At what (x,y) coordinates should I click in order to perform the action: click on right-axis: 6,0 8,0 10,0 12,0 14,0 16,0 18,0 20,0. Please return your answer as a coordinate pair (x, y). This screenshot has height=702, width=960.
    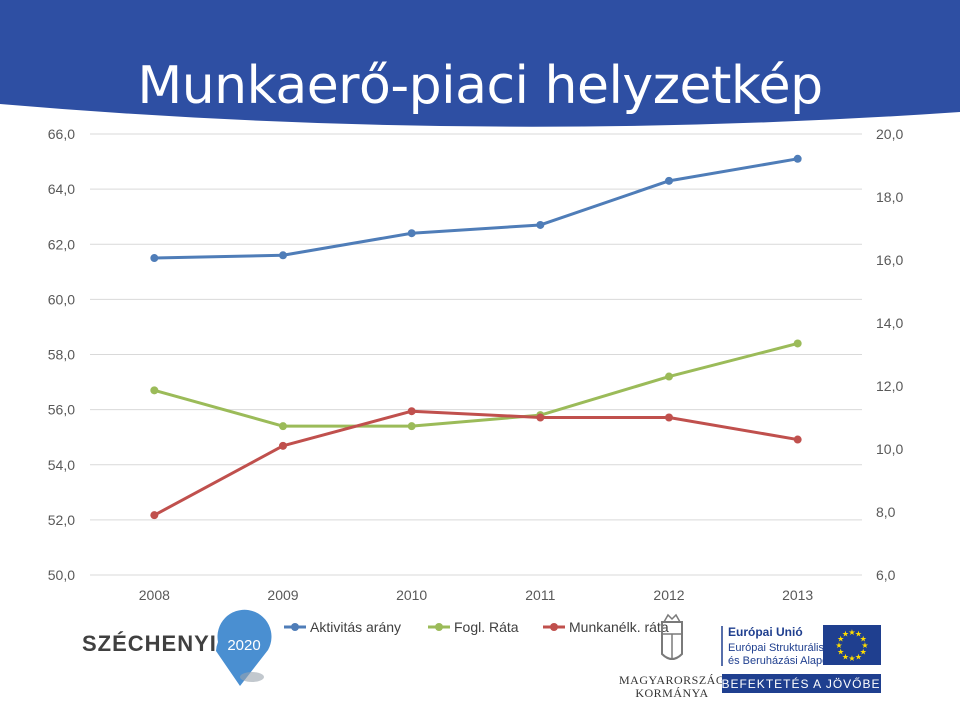
    Looking at the image, I should click on (889, 354).